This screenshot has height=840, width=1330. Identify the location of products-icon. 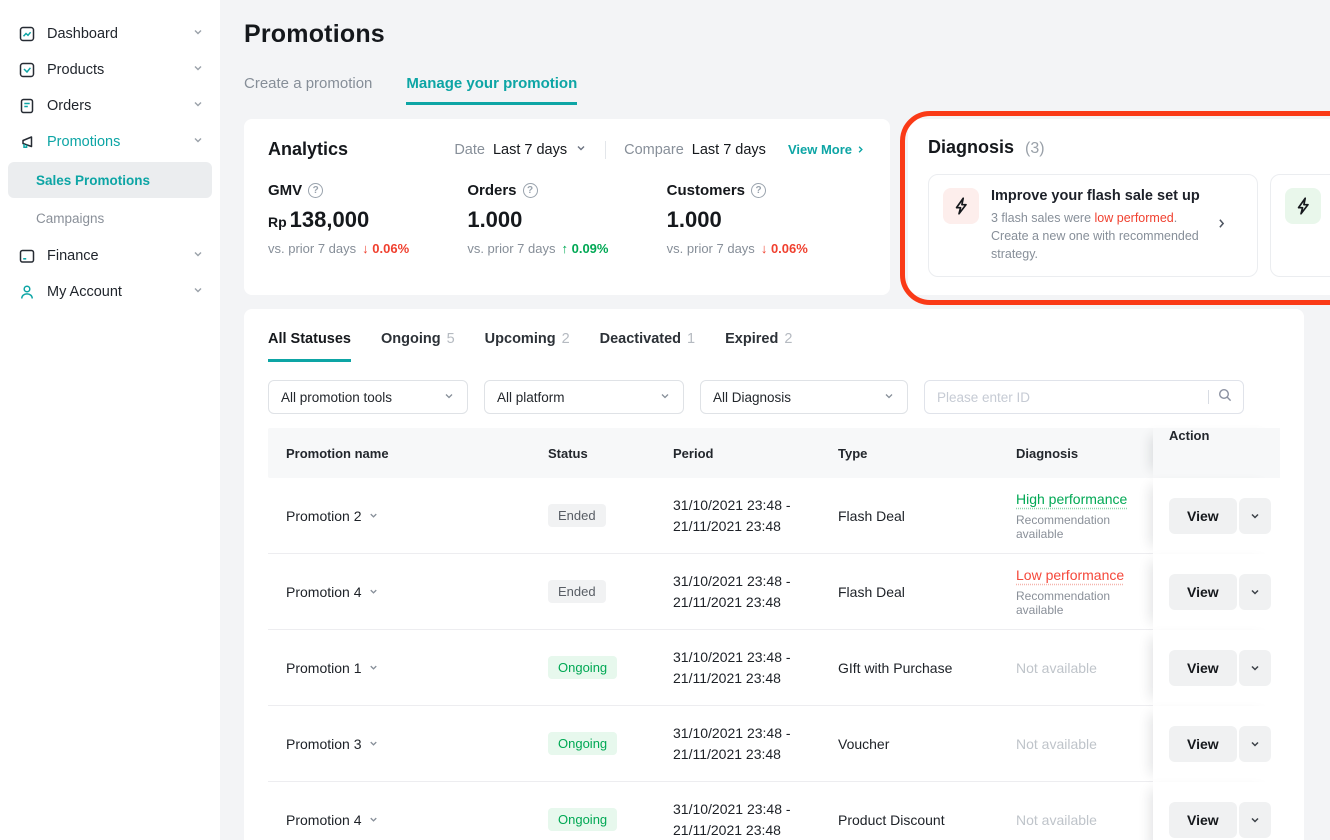
(27, 70).